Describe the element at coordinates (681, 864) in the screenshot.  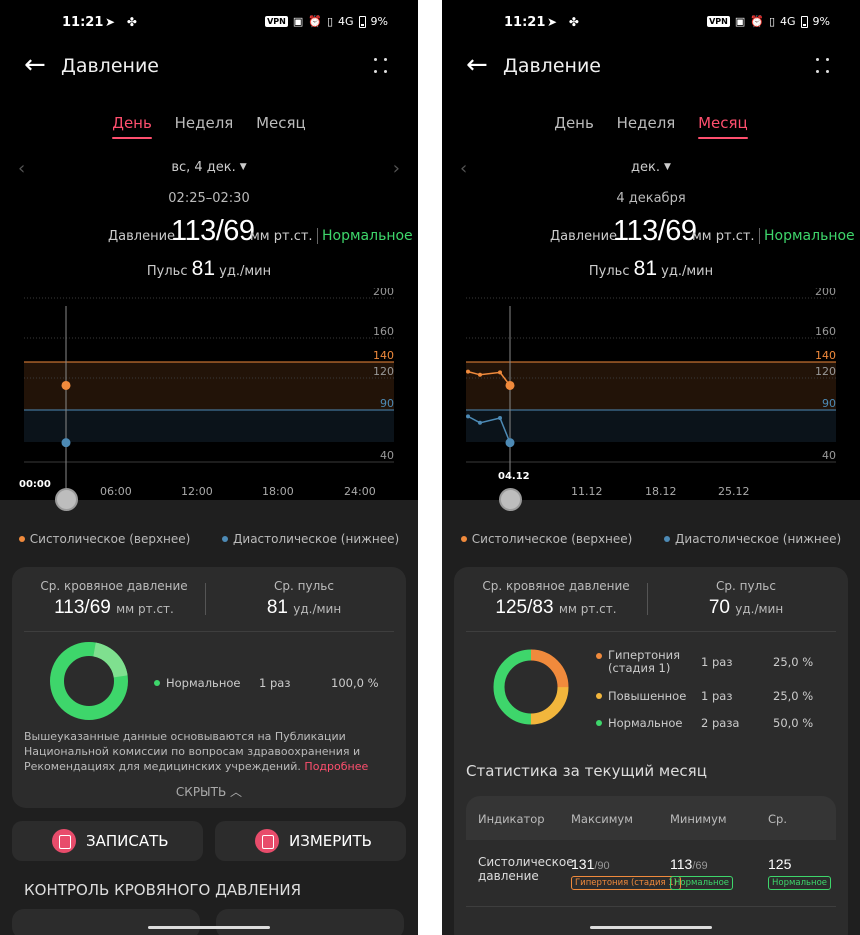
I see `min-number: 113` at that location.